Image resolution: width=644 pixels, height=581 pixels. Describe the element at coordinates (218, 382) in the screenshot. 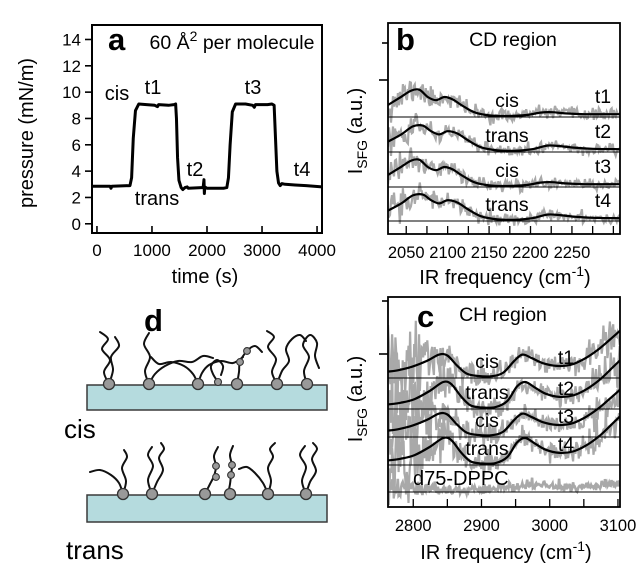

I see `lipid-head-small` at that location.